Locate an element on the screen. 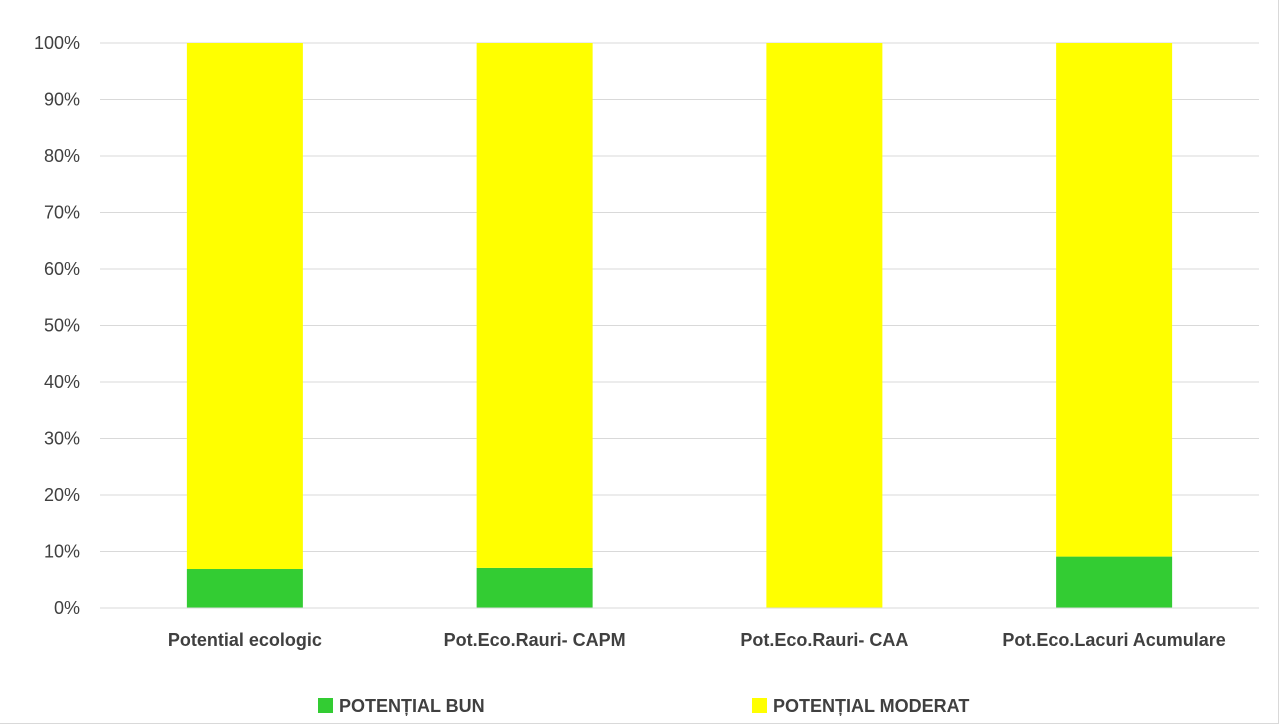  y-tick-label: 80% is located at coordinates (62, 156).